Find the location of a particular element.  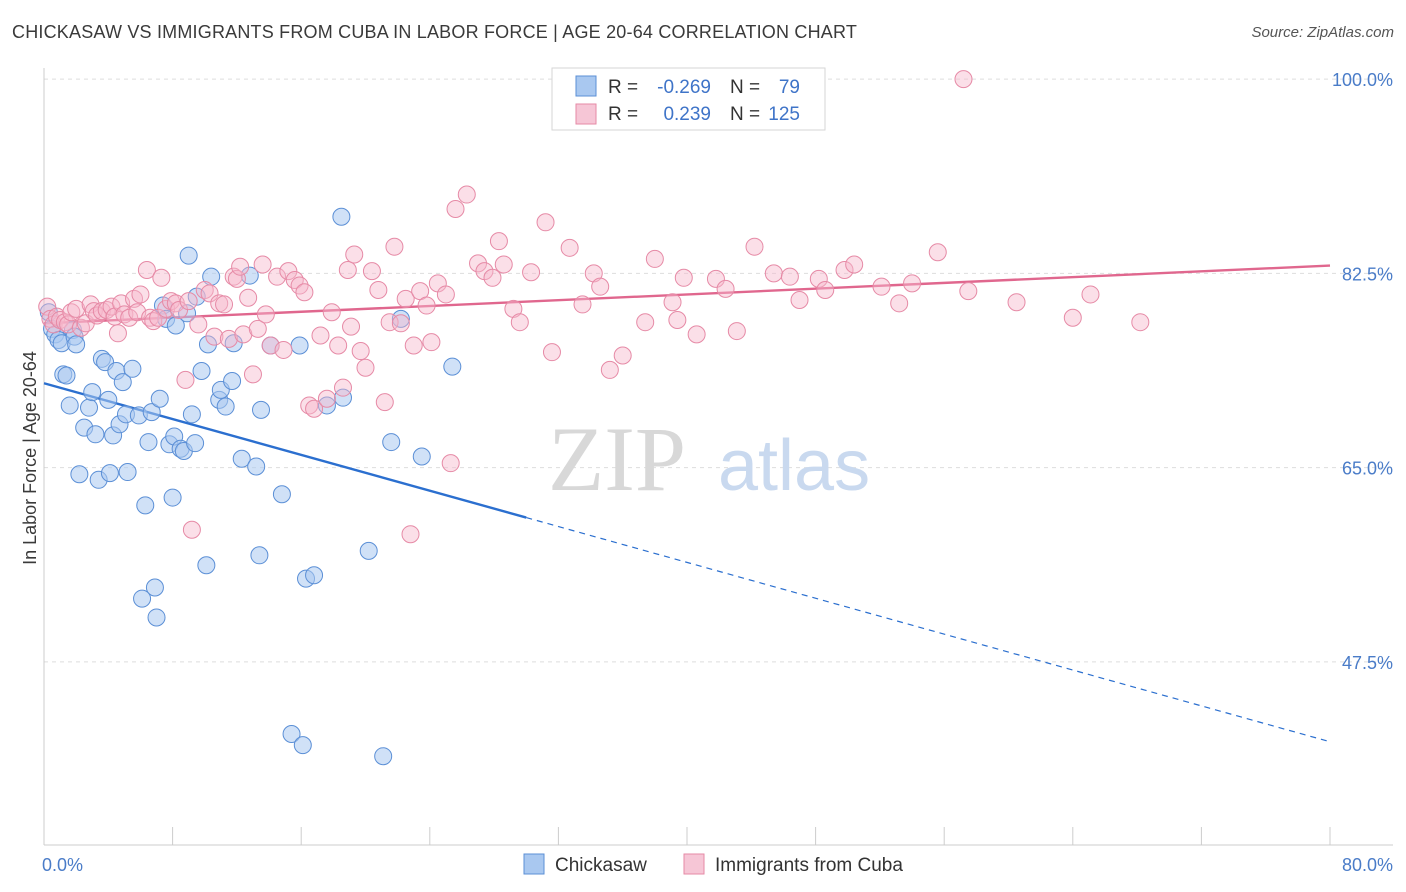

bottom-legend: Chickasaw Immigrants from Cuba is located at coordinates (713, 864).